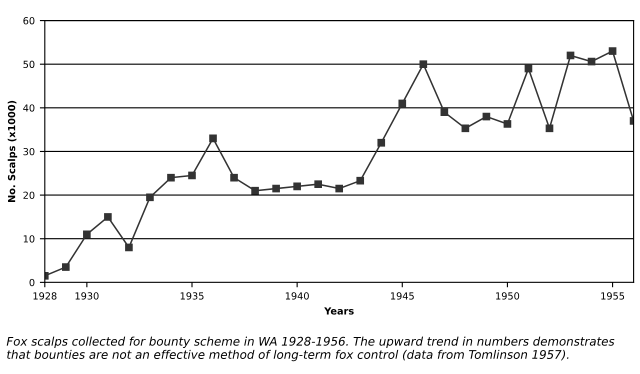 Image resolution: width=640 pixels, height=374 pixels. I want to click on y-tick-label: 0, so click(32, 282).